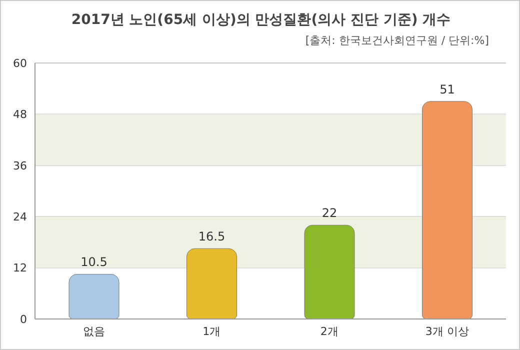 The width and height of the screenshot is (520, 350). What do you see at coordinates (211, 331) in the screenshot?
I see `x-tick-label: 1개` at bounding box center [211, 331].